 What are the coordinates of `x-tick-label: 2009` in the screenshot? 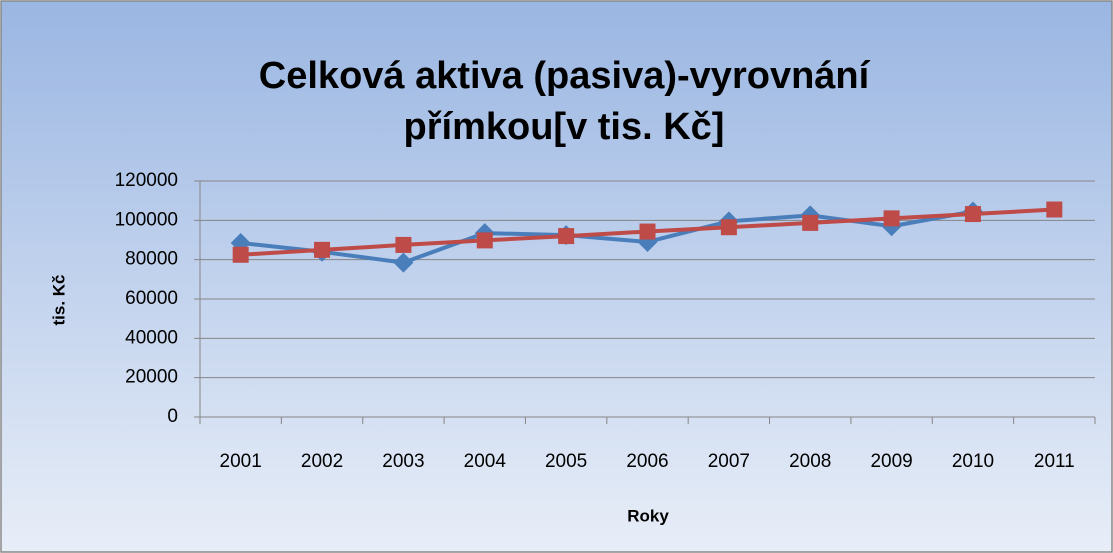 It's located at (891, 461).